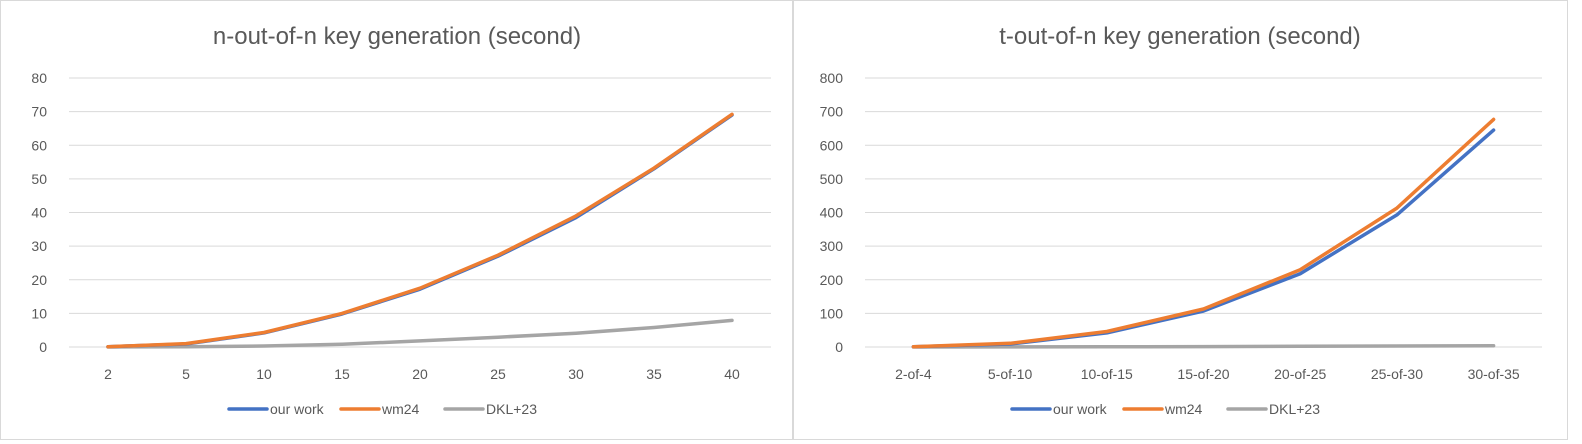 The height and width of the screenshot is (444, 1582). What do you see at coordinates (39, 246) in the screenshot?
I see `y-tick-label: 30` at bounding box center [39, 246].